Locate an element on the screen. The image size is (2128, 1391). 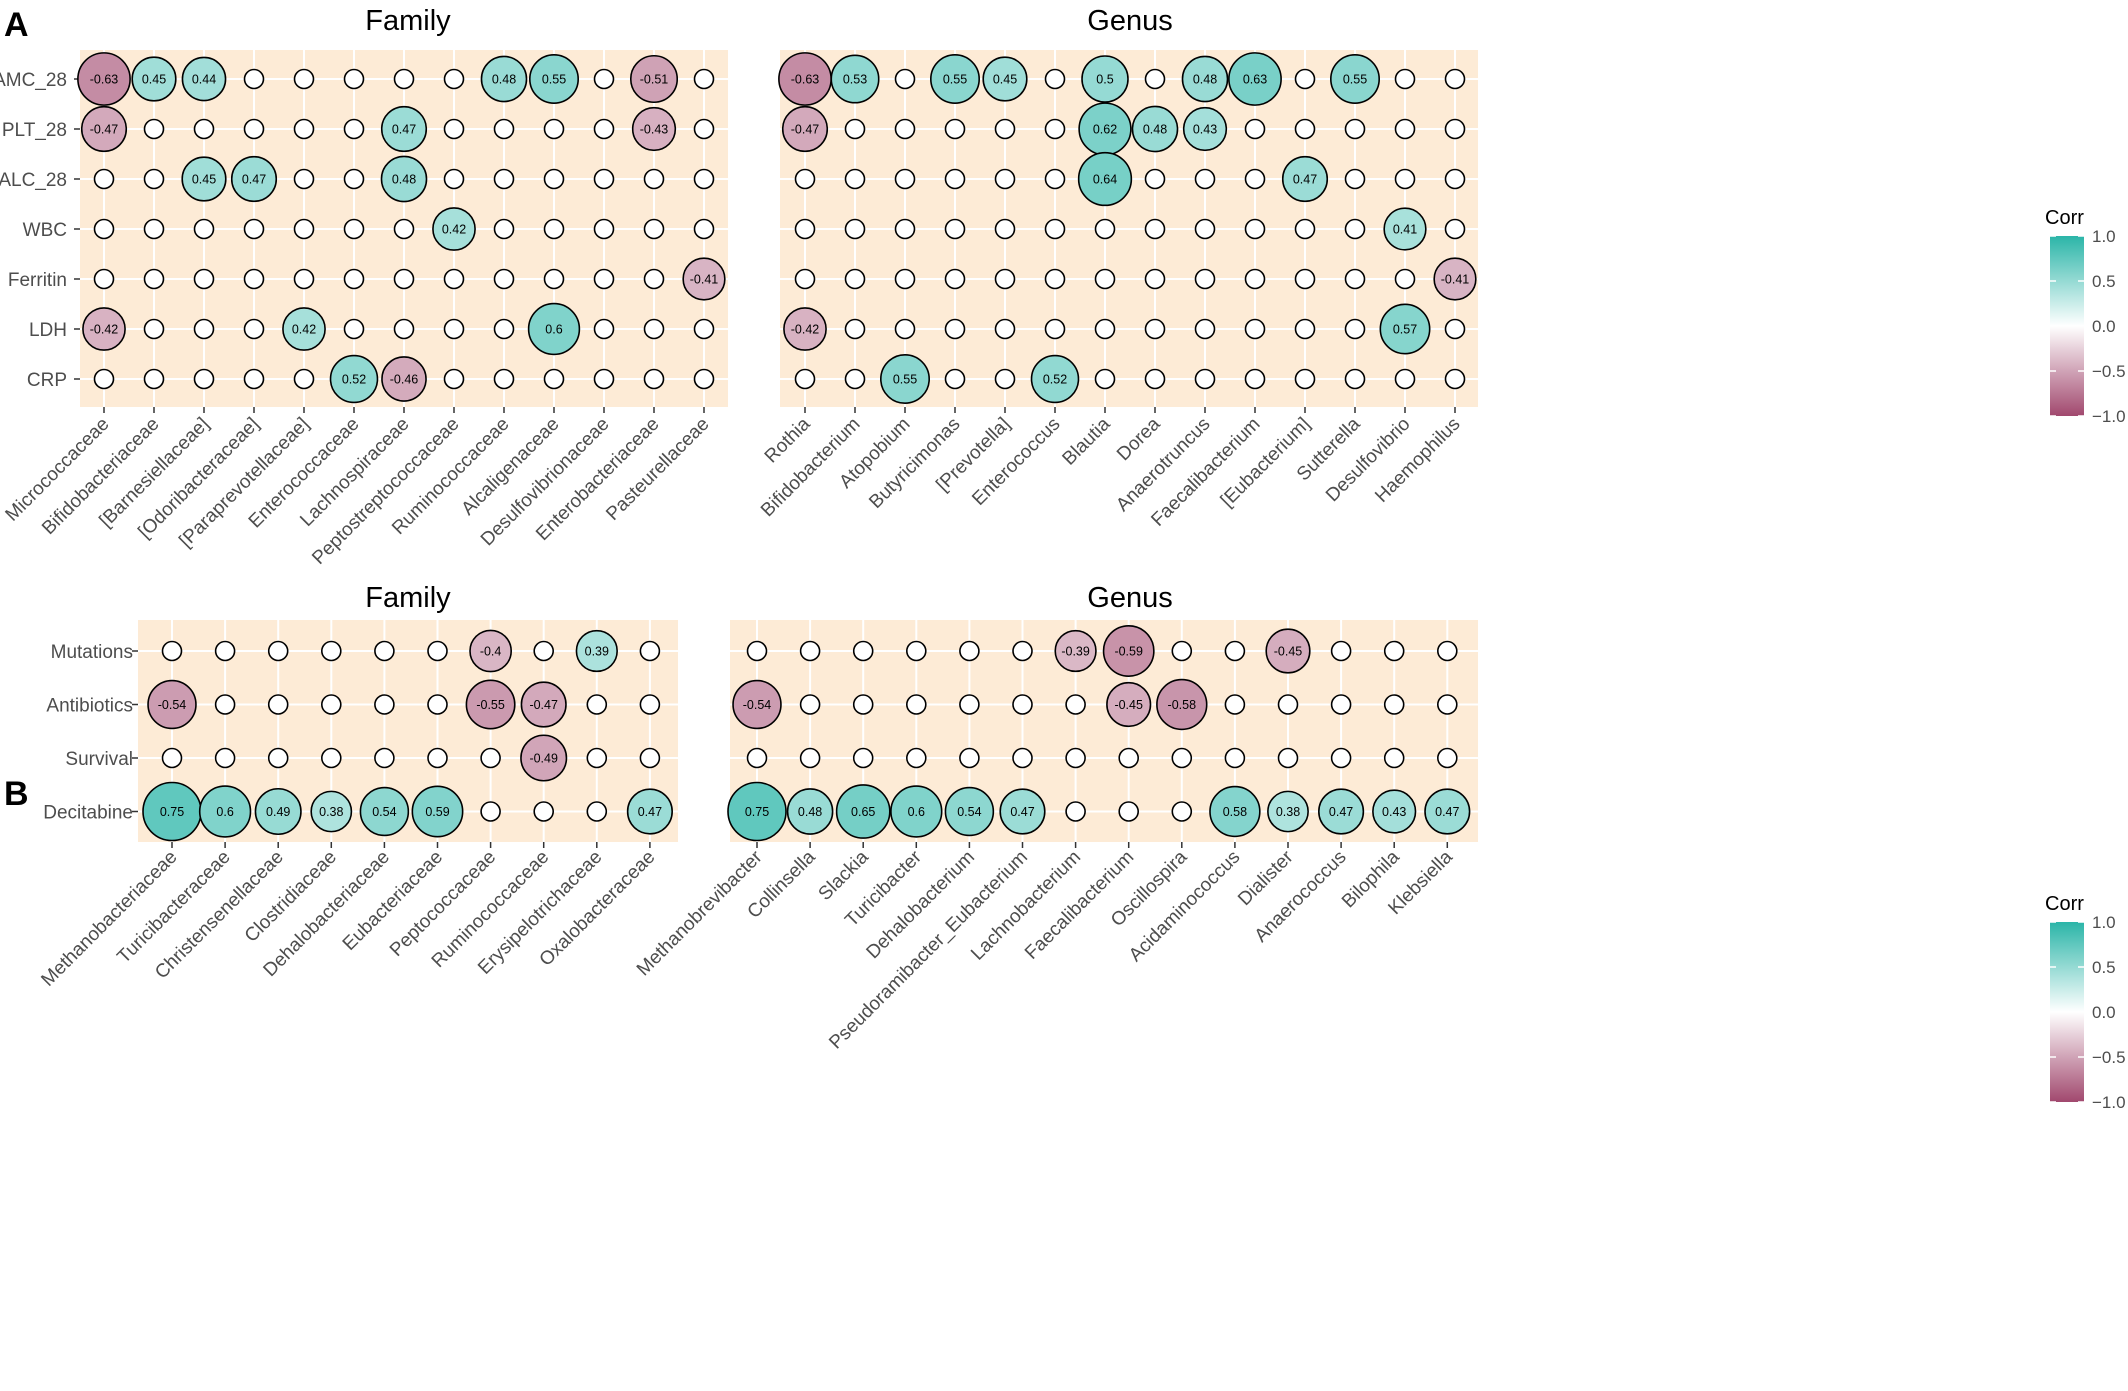
data-label: -0.42 is located at coordinates (805, 330).